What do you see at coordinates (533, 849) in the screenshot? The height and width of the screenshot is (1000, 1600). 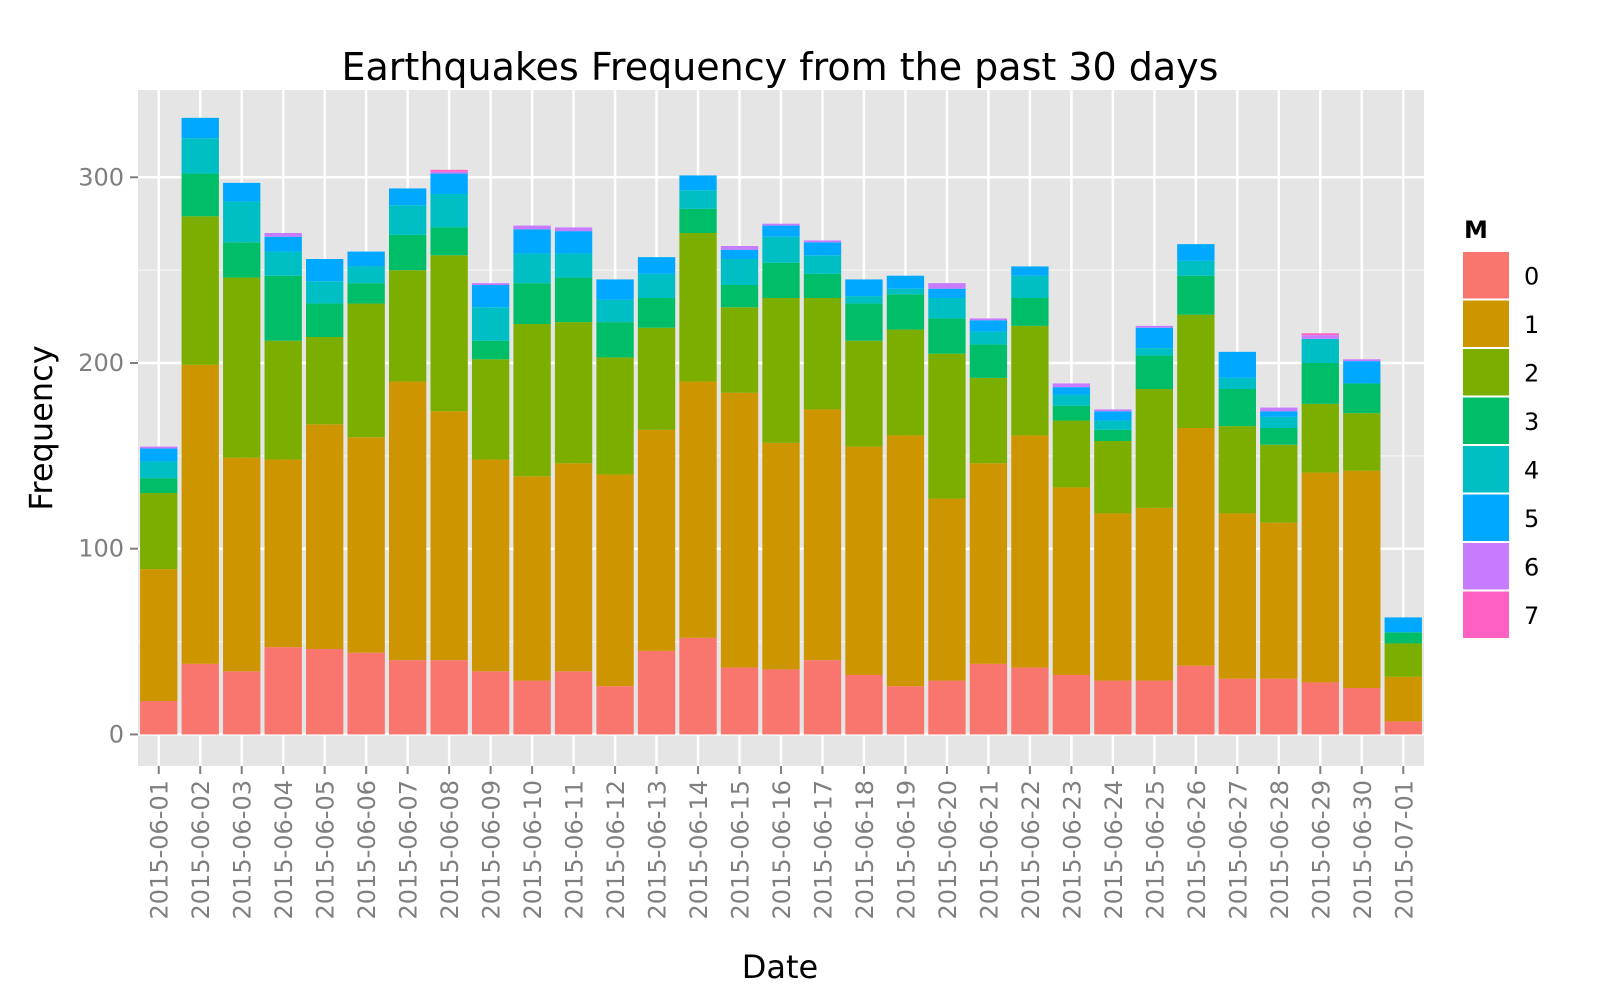 I see `x-tick-label: 2015-06-10` at bounding box center [533, 849].